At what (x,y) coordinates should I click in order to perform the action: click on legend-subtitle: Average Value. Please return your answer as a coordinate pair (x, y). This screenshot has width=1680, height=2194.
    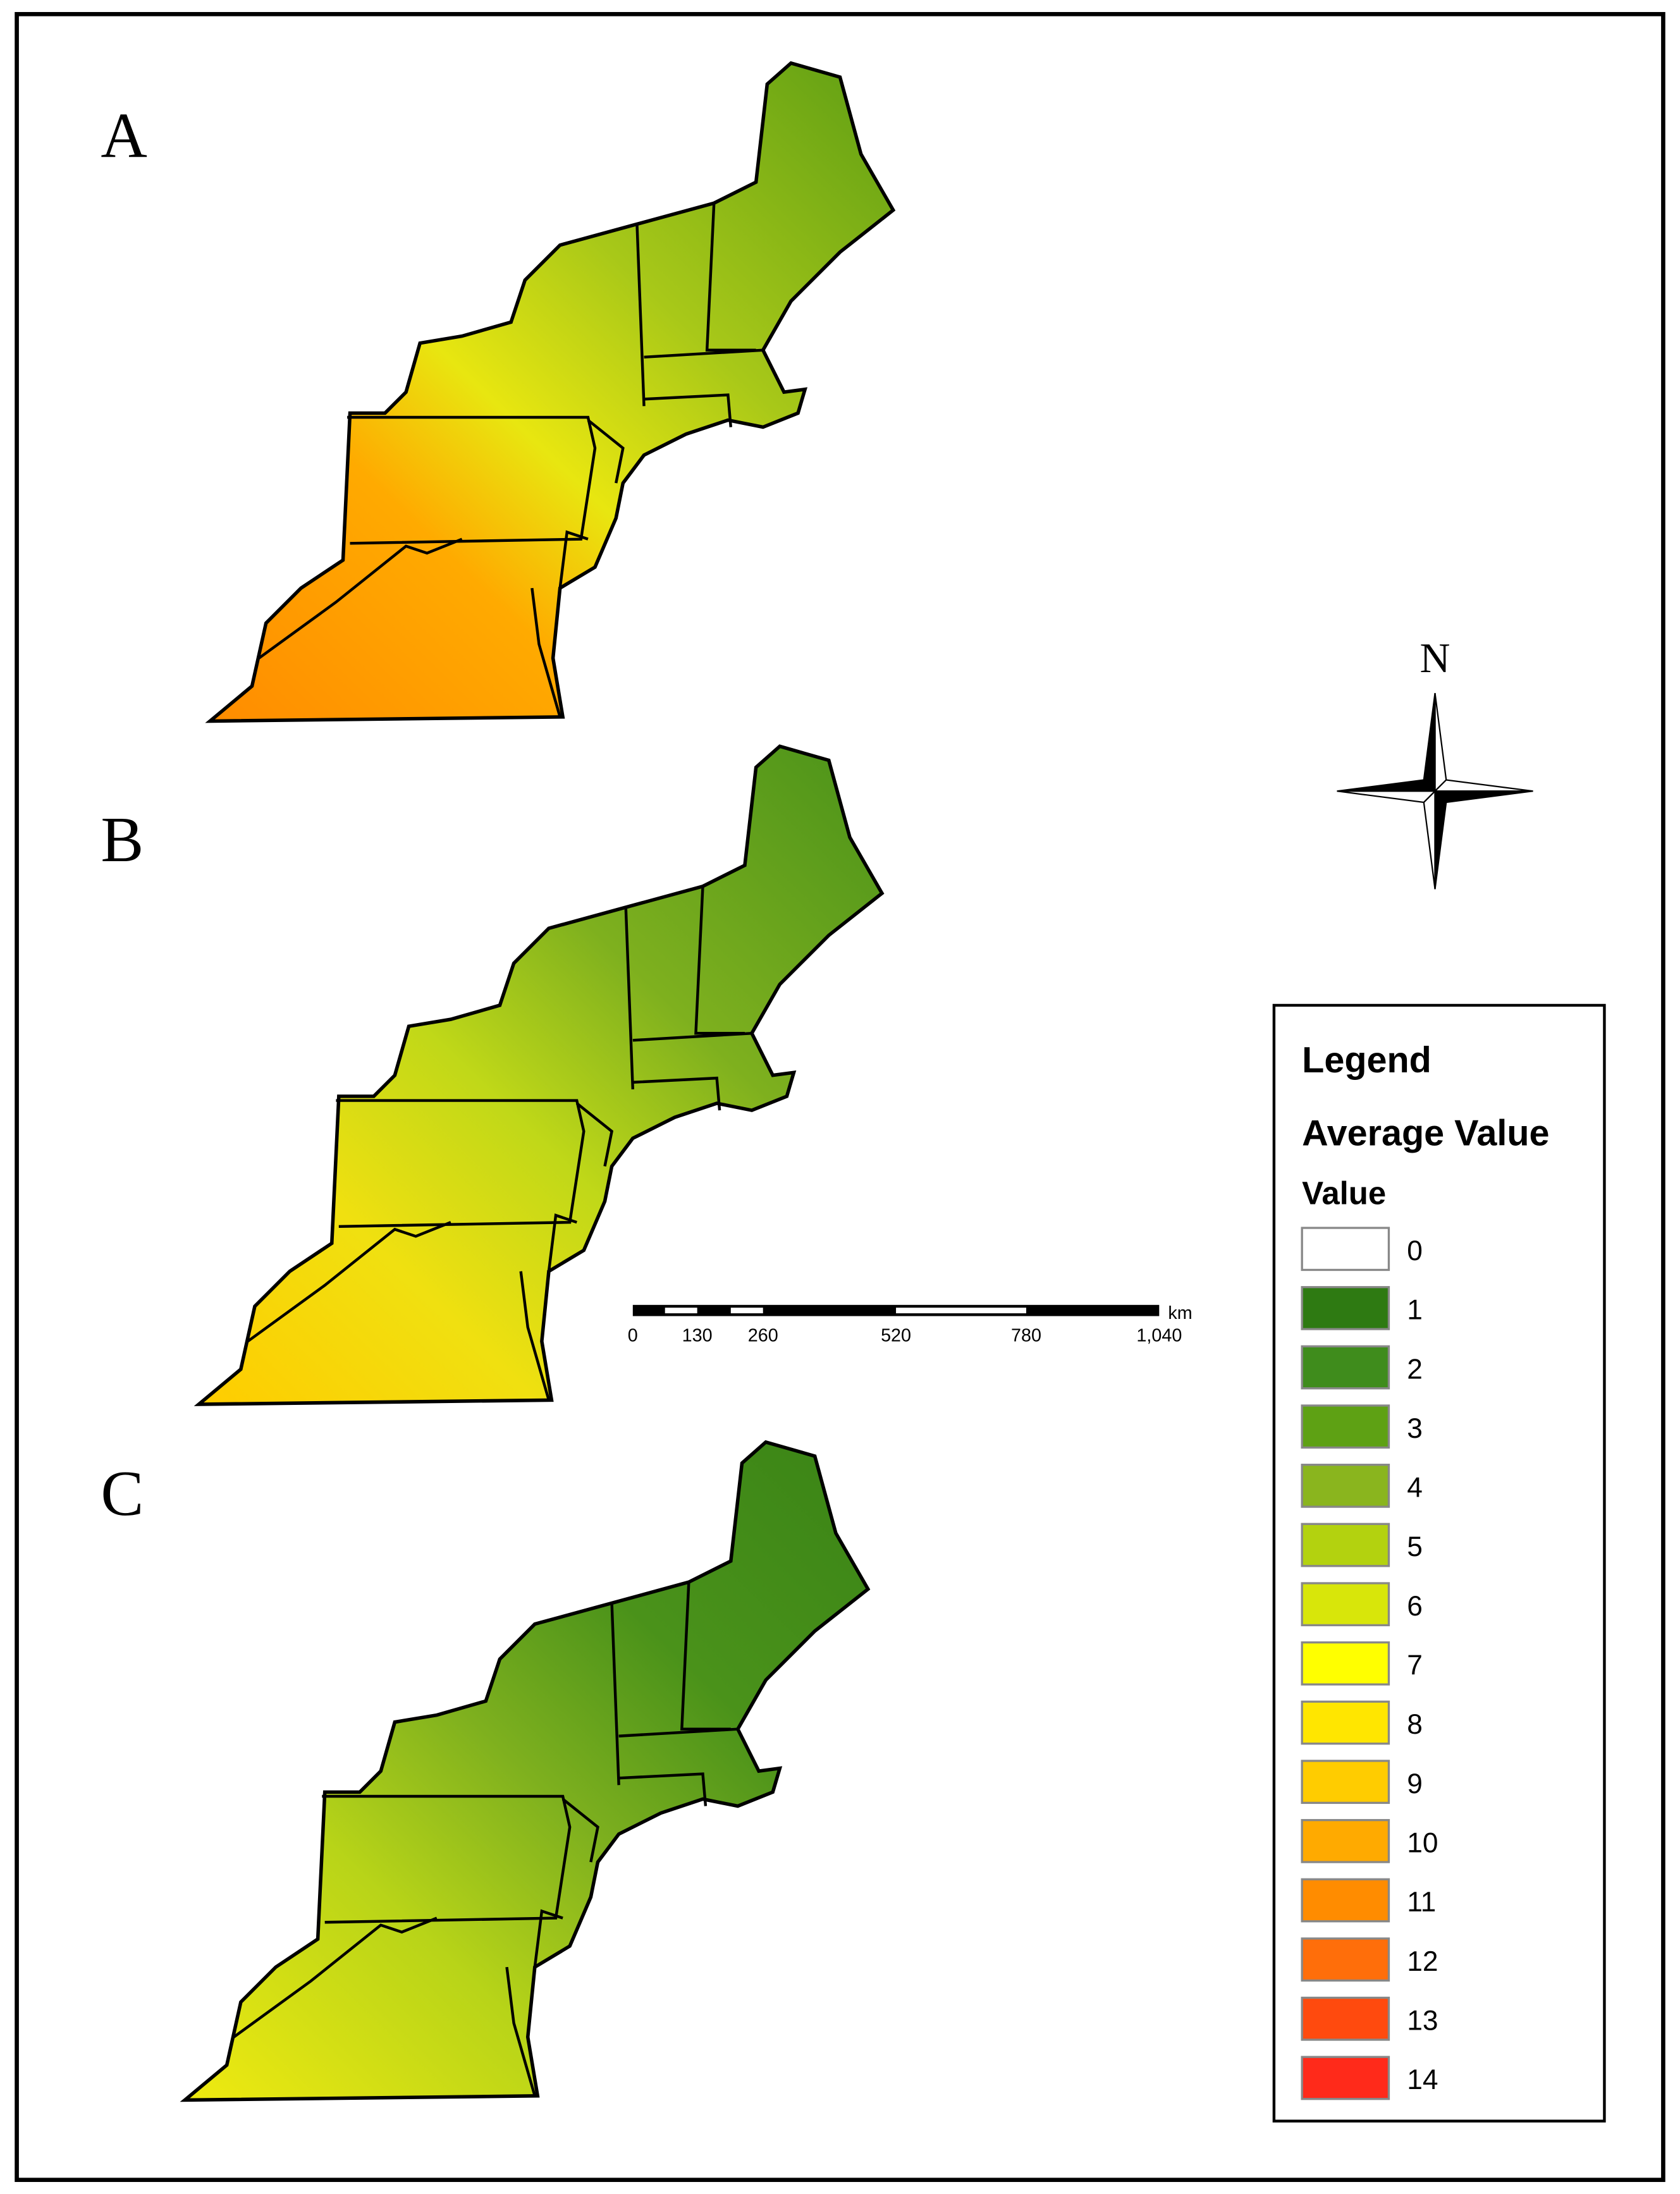
    Looking at the image, I should click on (1425, 1133).